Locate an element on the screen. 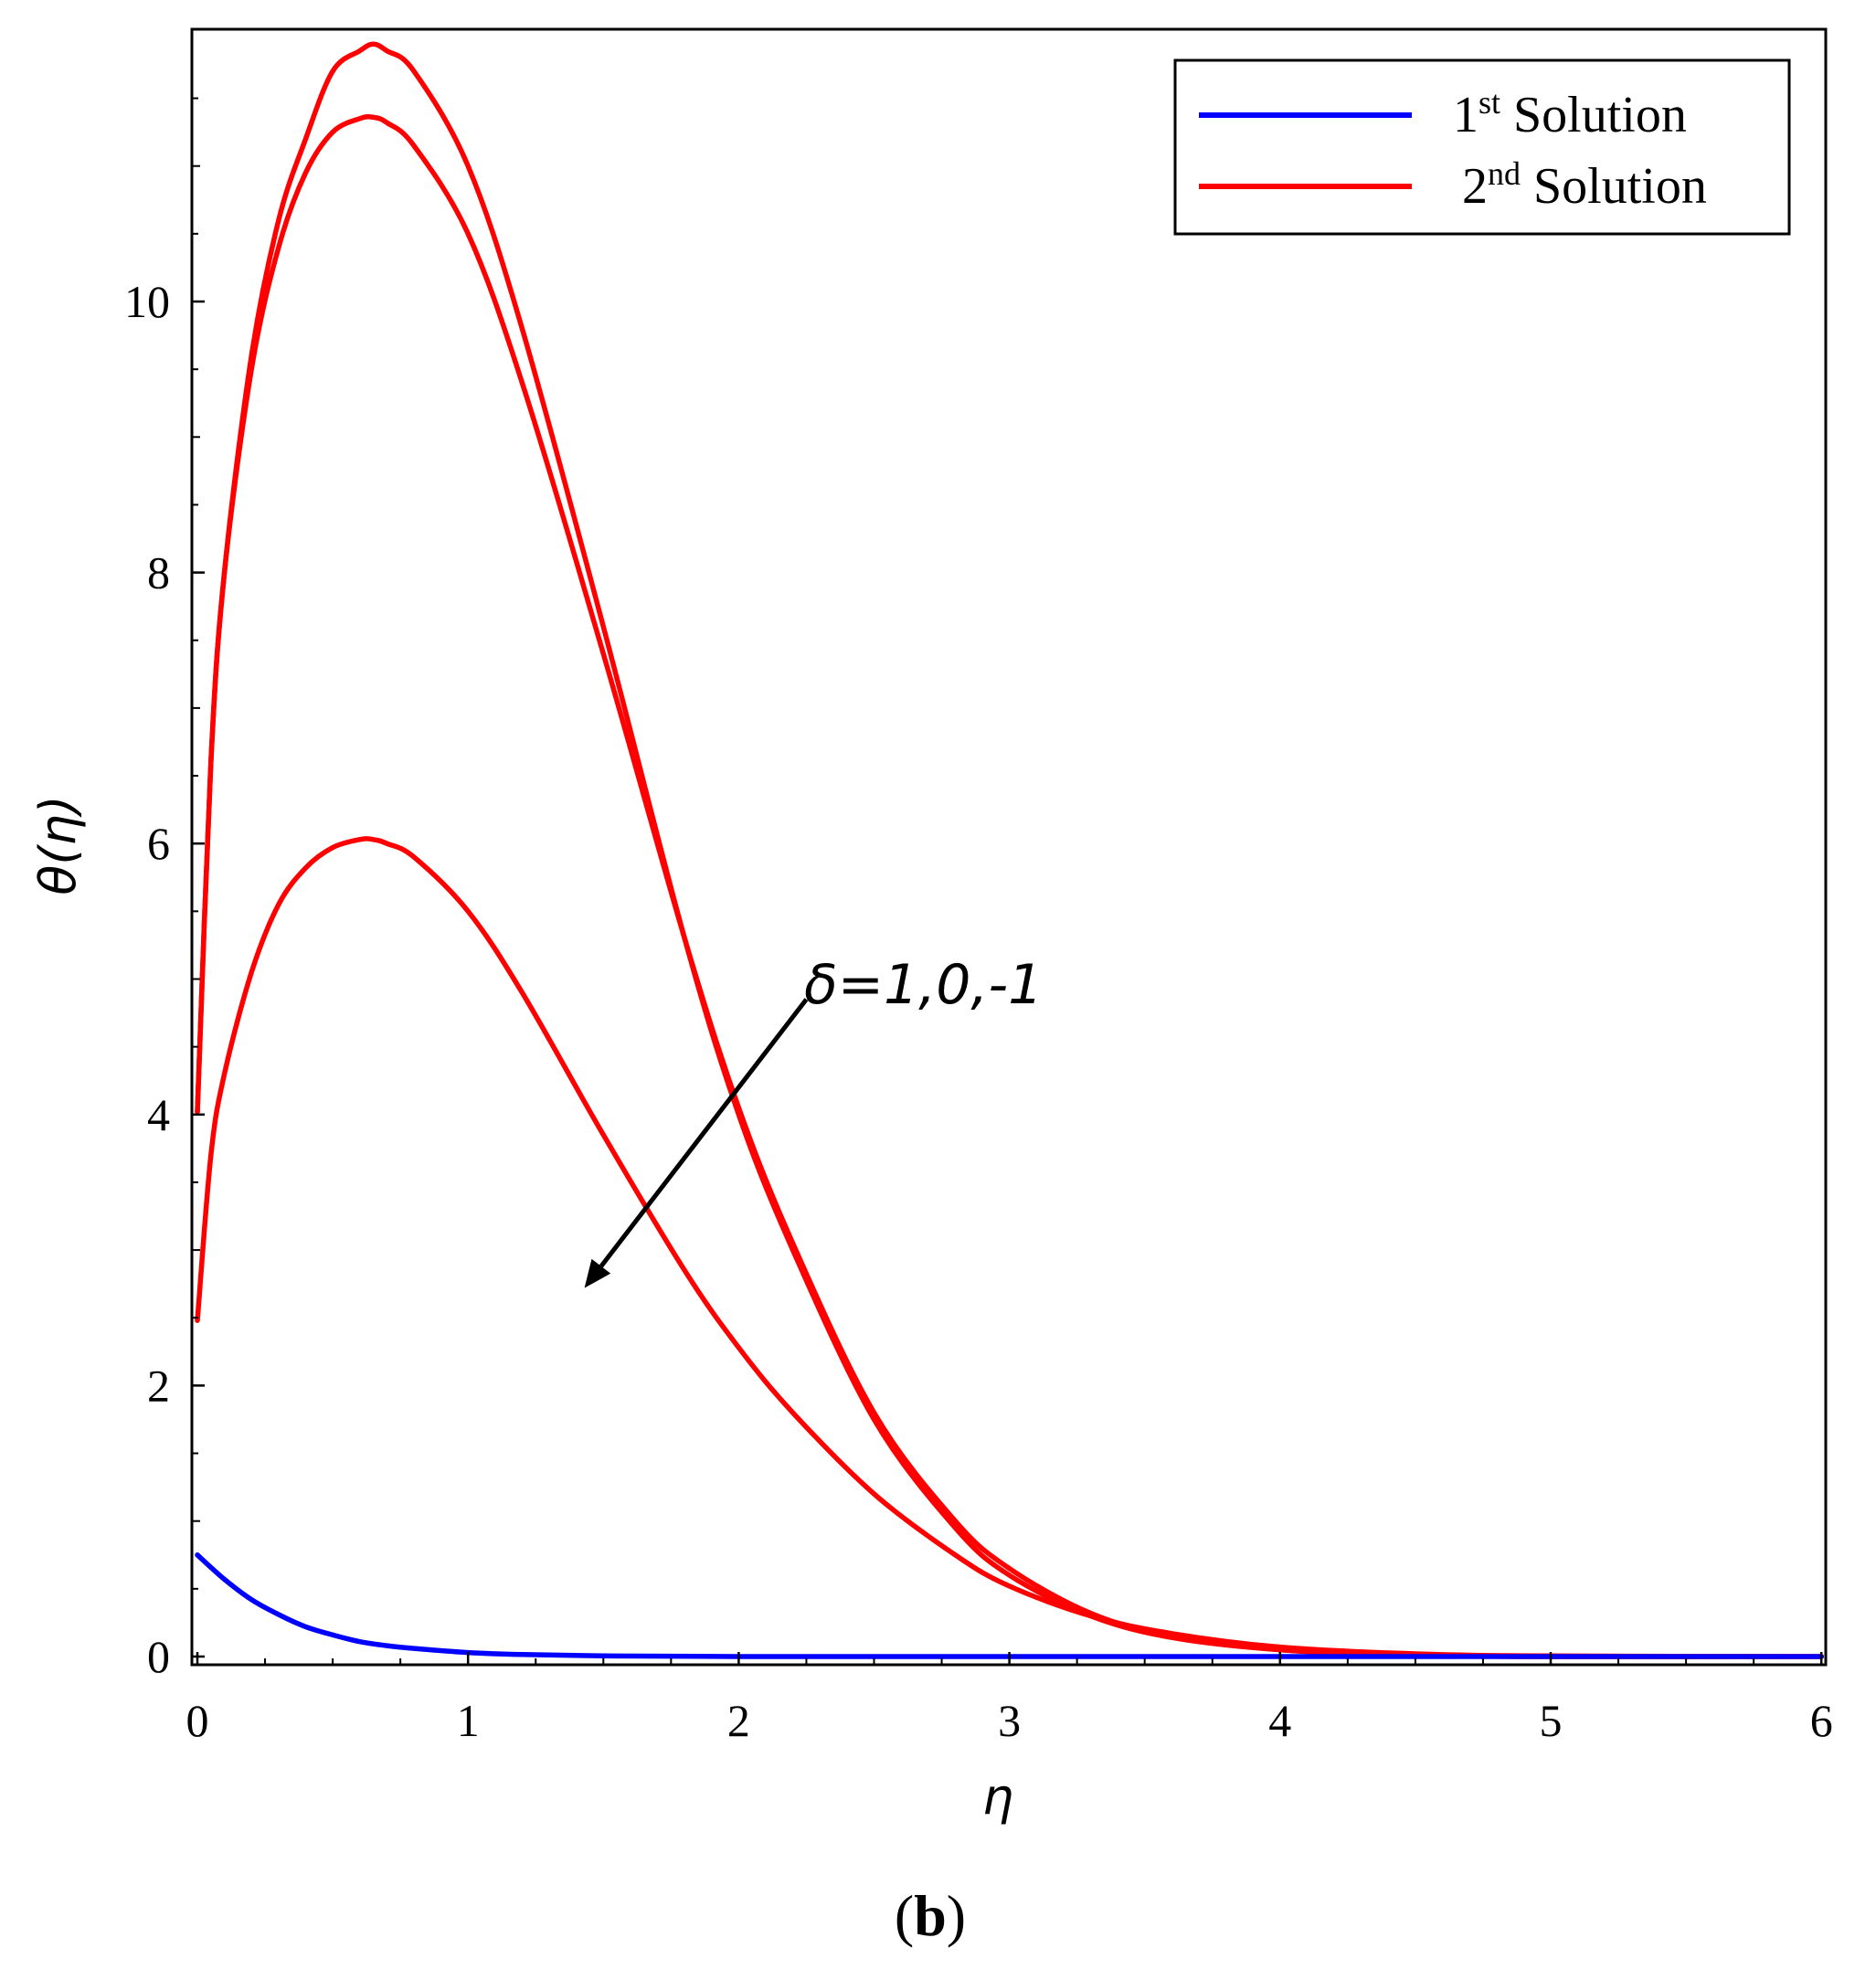  annotation: δ=1,0,-1 is located at coordinates (813, 1120).